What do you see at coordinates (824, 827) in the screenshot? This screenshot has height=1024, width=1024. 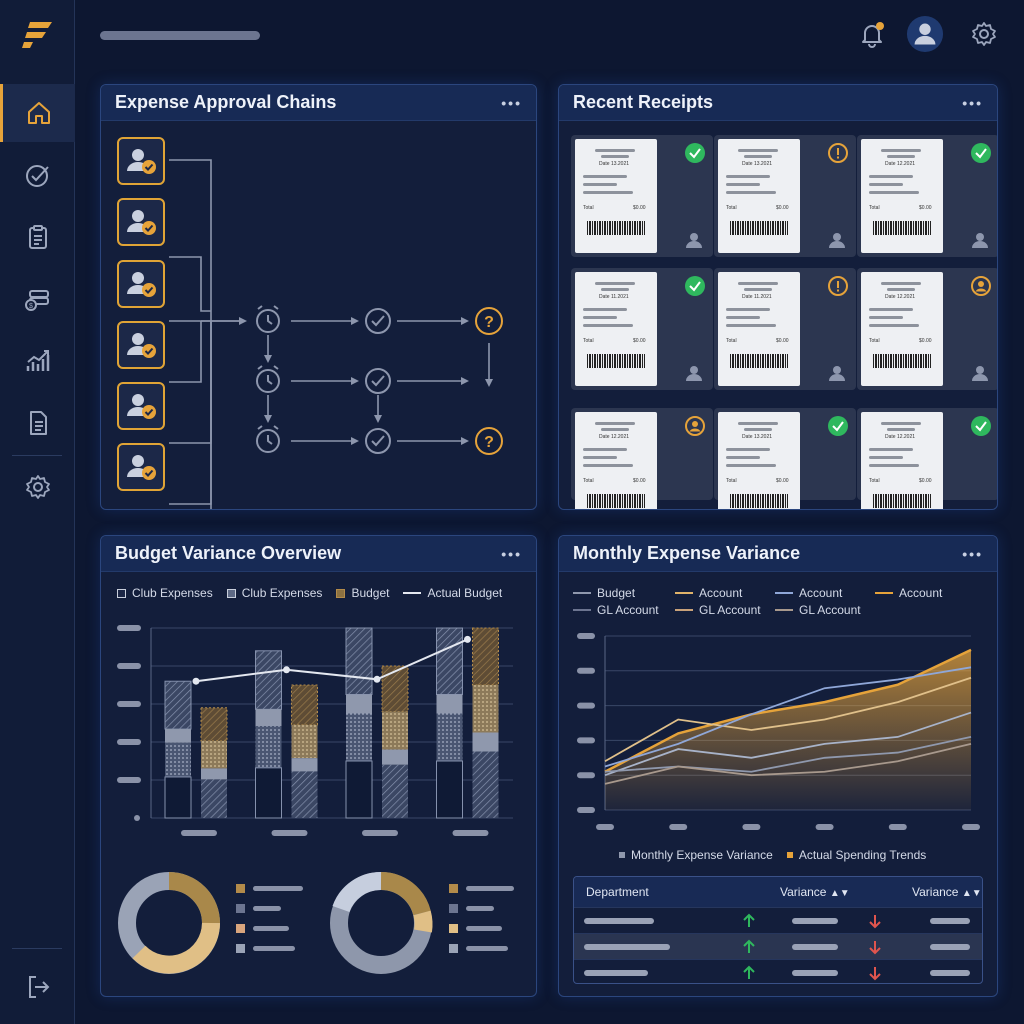 I see `x-tick-label` at bounding box center [824, 827].